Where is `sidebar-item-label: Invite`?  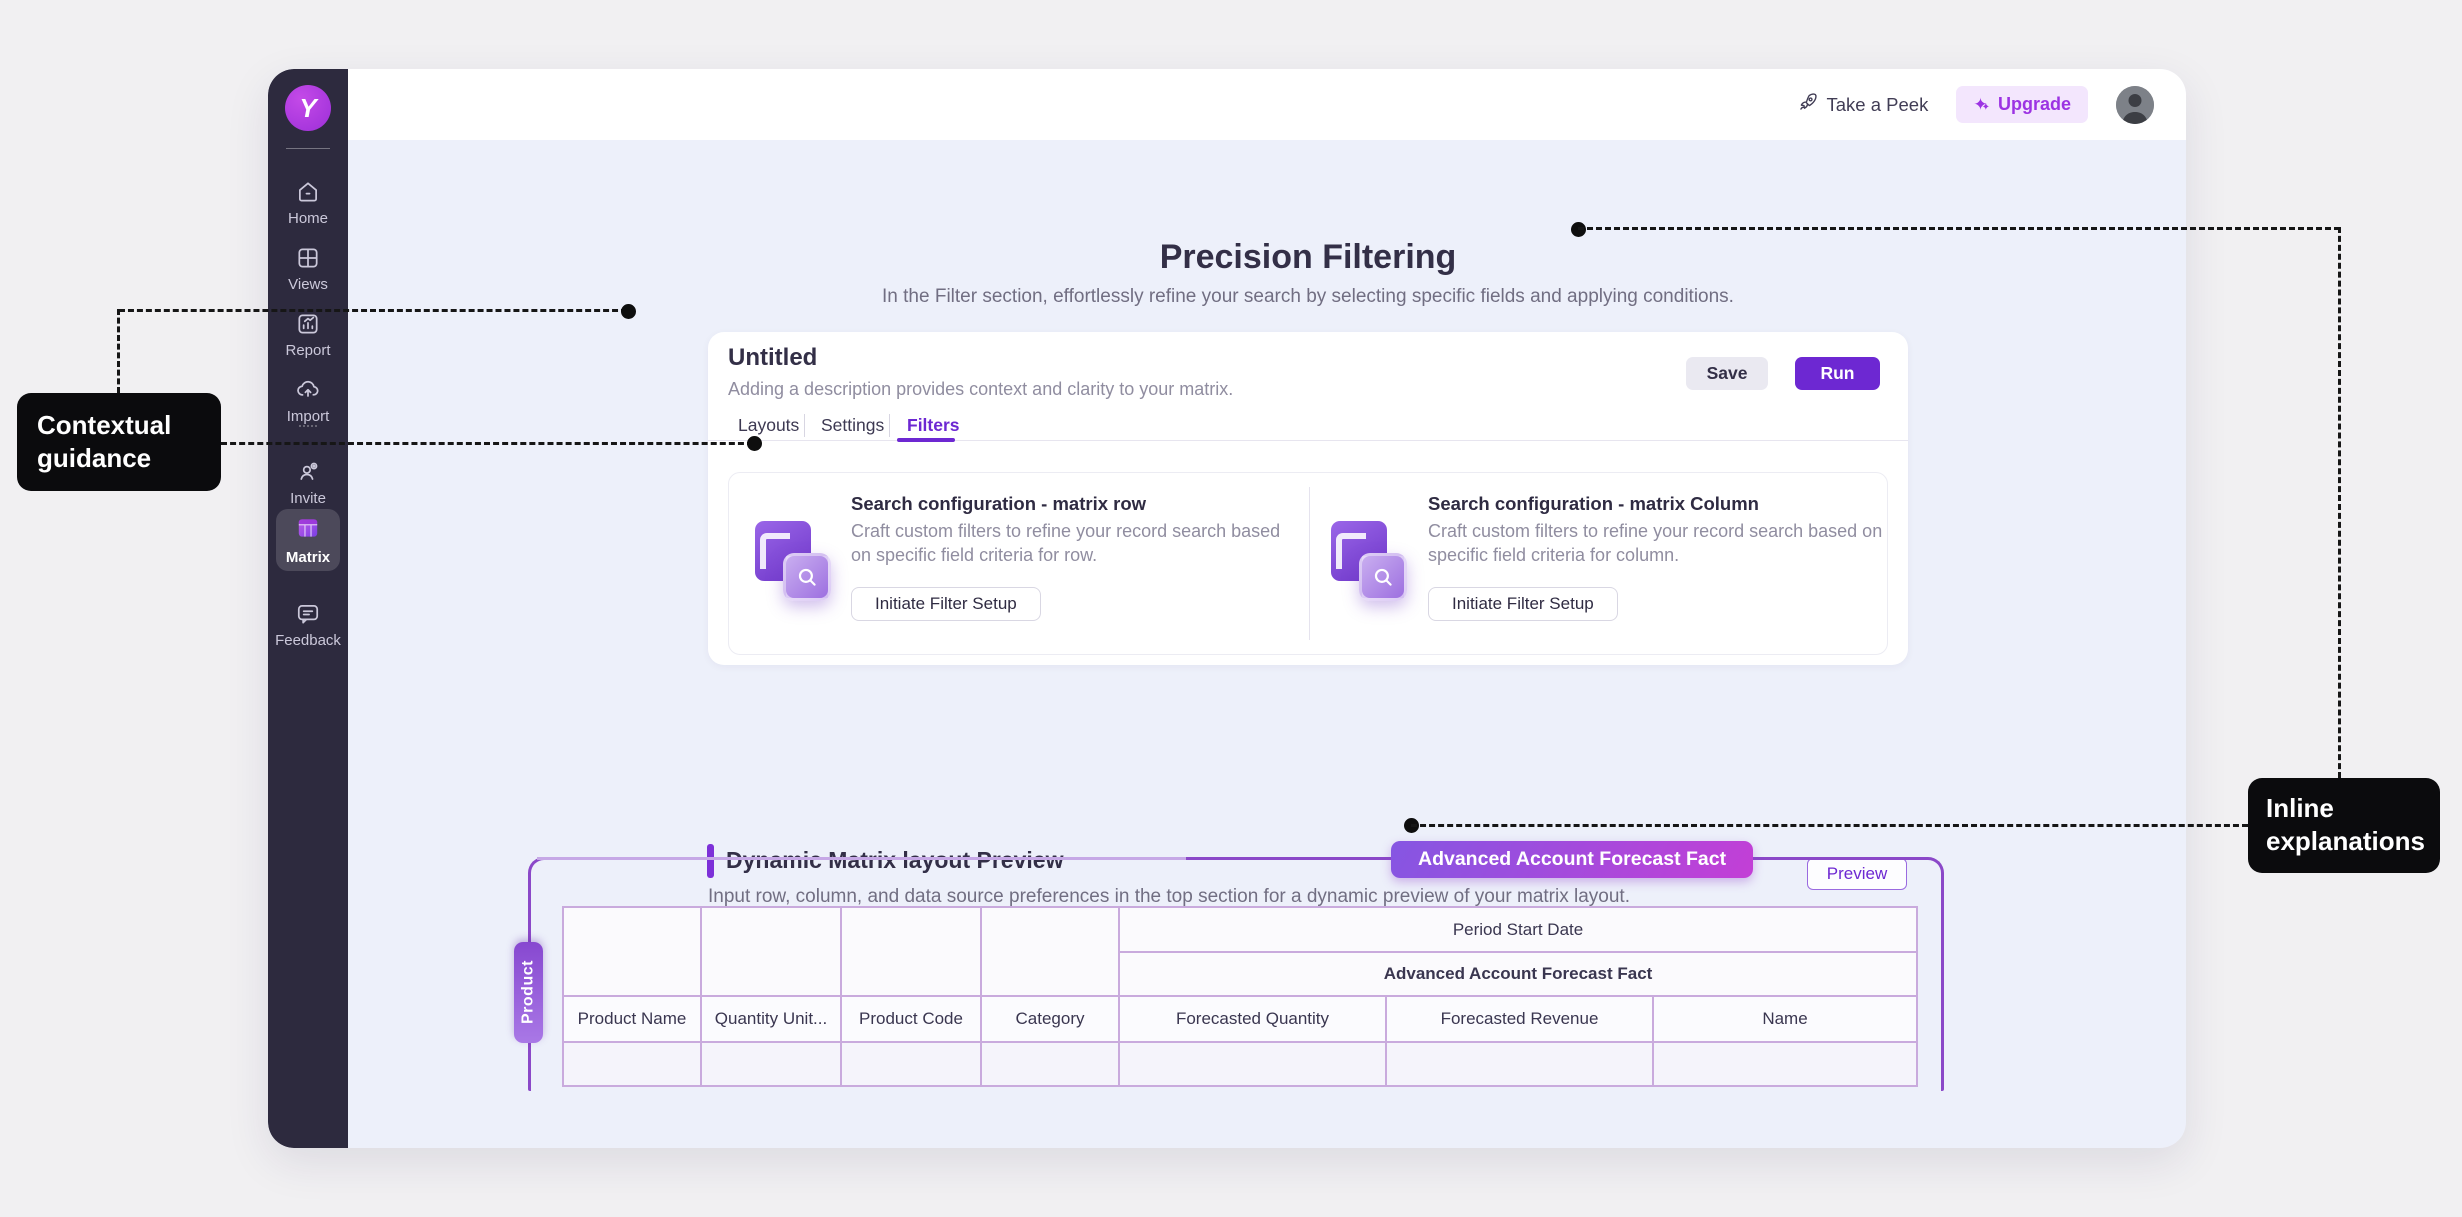
sidebar-item-label: Invite is located at coordinates (308, 498).